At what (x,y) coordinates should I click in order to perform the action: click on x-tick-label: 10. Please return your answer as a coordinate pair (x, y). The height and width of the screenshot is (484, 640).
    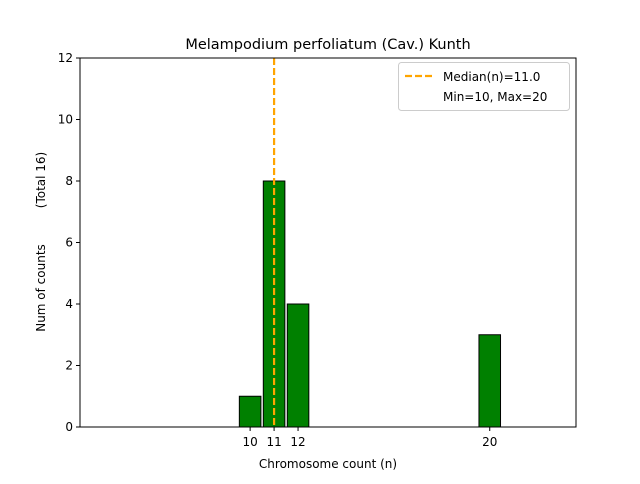
    Looking at the image, I should click on (249, 442).